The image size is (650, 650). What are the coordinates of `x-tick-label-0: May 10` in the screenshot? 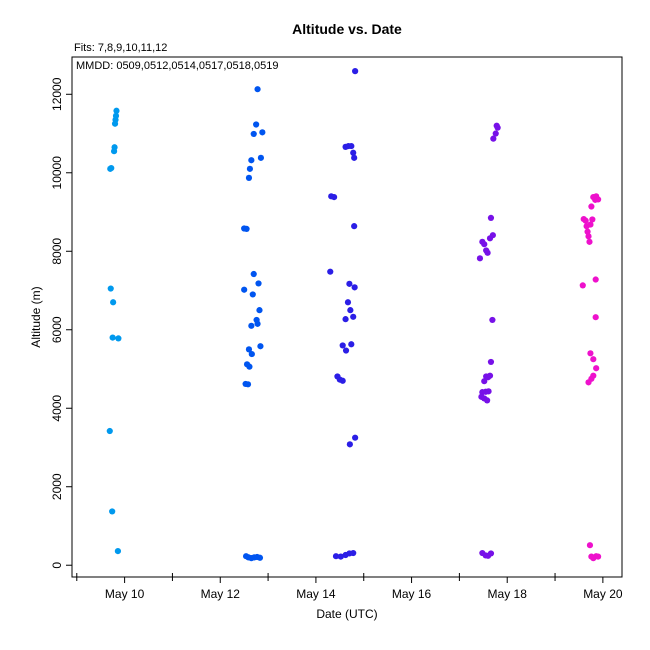 It's located at (125, 594).